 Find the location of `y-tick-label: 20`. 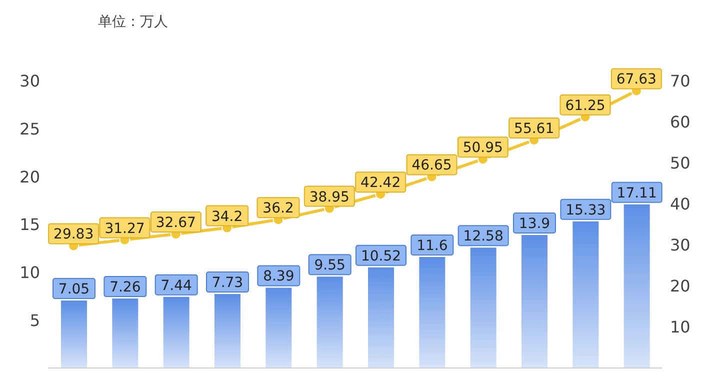

y-tick-label: 20 is located at coordinates (30, 176).